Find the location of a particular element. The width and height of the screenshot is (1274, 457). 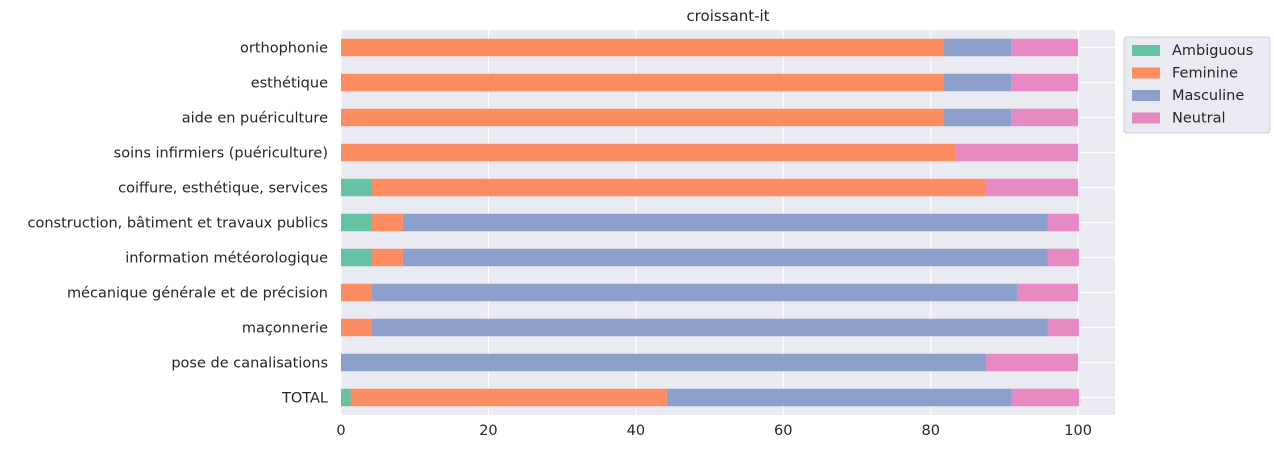

y-tick-label: TOTAL is located at coordinates (304, 399).